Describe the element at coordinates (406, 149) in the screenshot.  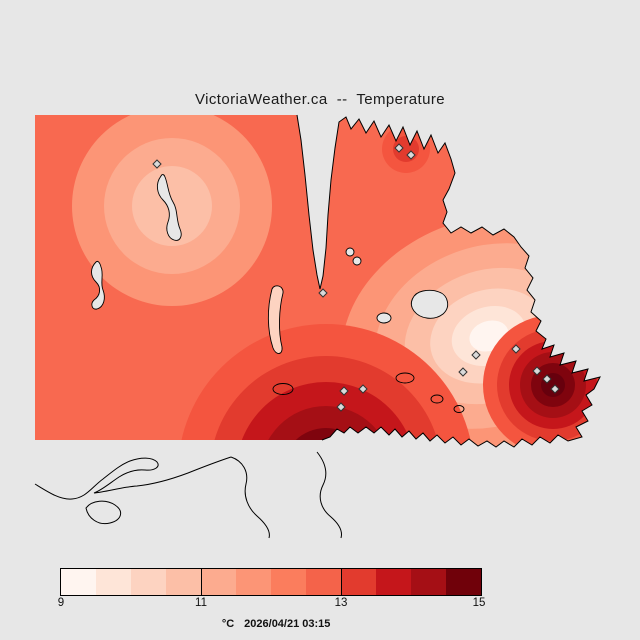
I see `contour-warm-north-spot` at that location.